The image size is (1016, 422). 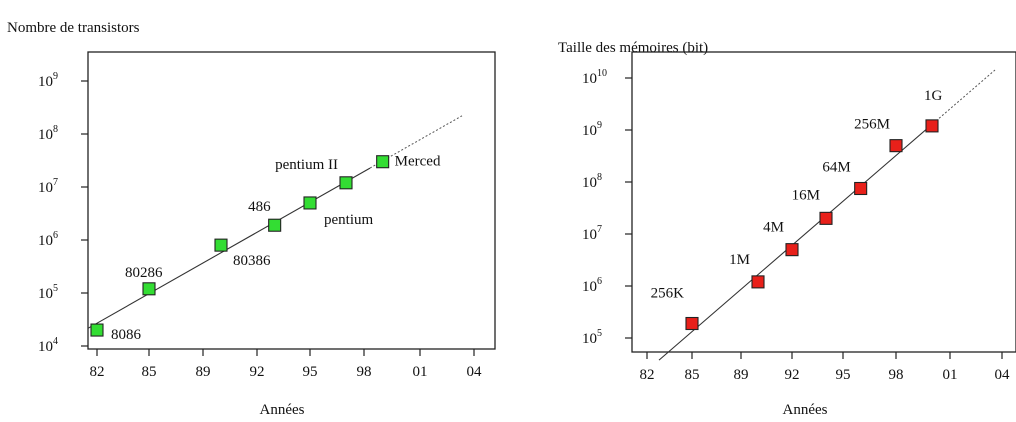 What do you see at coordinates (418, 162) in the screenshot?
I see `data-point-label: Merced` at bounding box center [418, 162].